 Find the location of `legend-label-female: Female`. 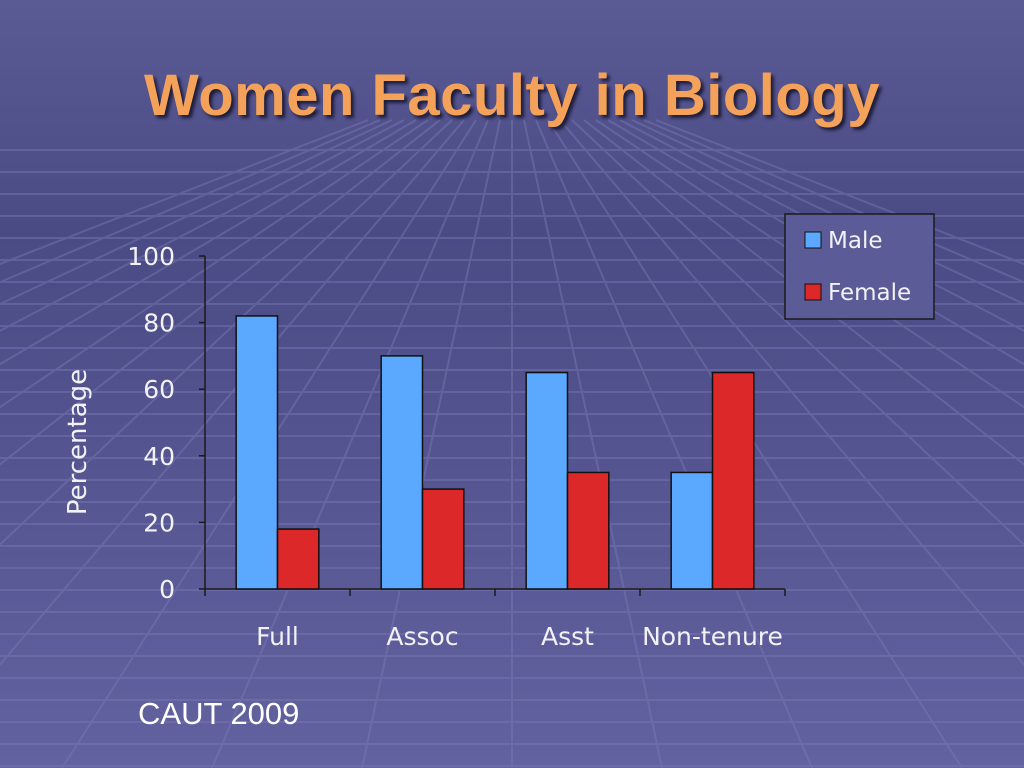

legend-label-female: Female is located at coordinates (869, 293).